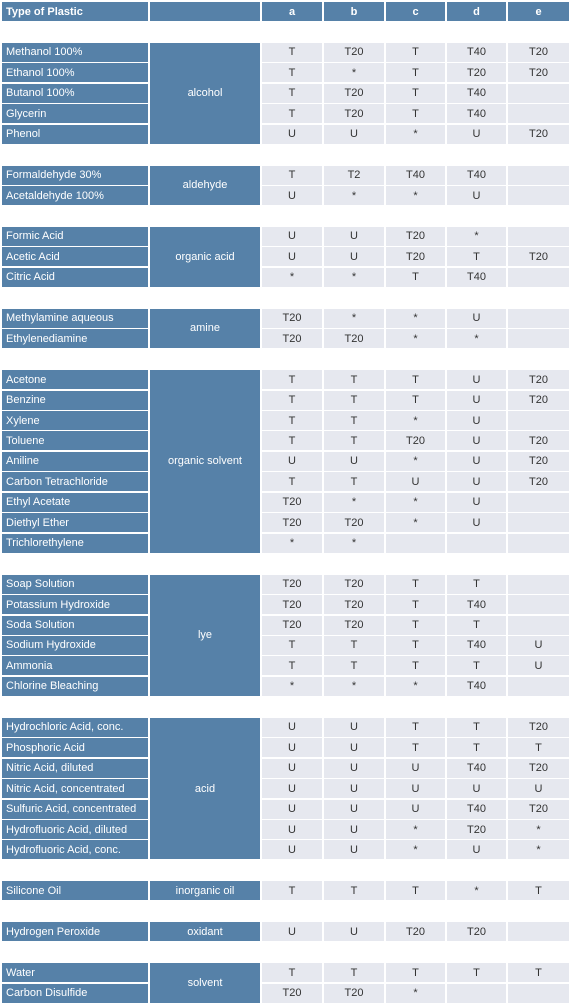  Describe the element at coordinates (205, 891) in the screenshot. I see `category: inorganic oil` at that location.